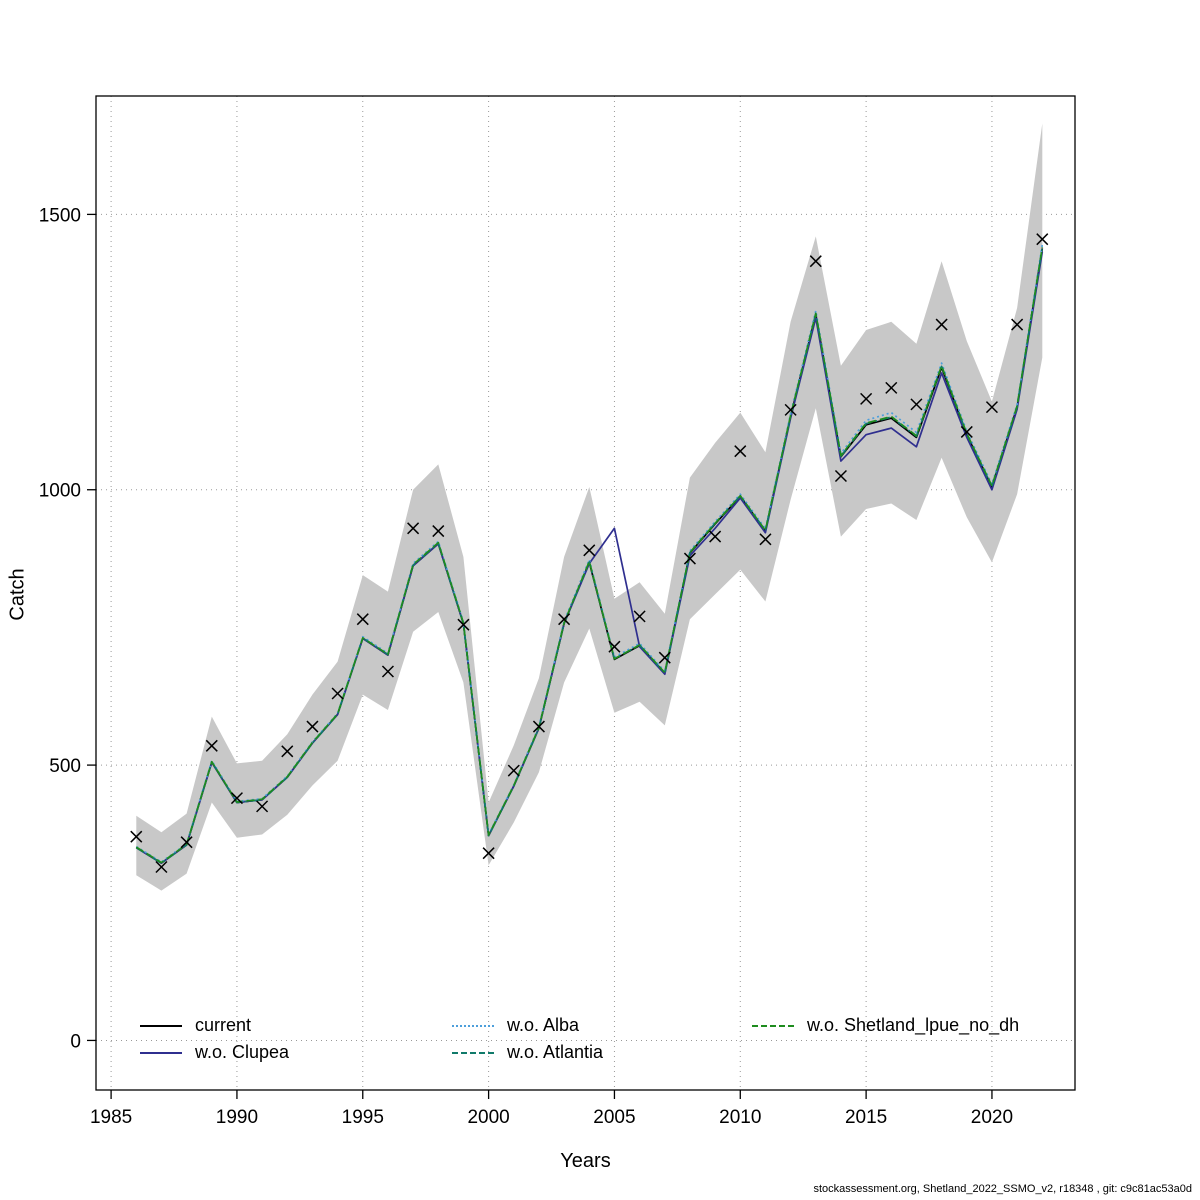 Image resolution: width=1200 pixels, height=1200 pixels. I want to click on y-axis-title: Catch, so click(17, 594).